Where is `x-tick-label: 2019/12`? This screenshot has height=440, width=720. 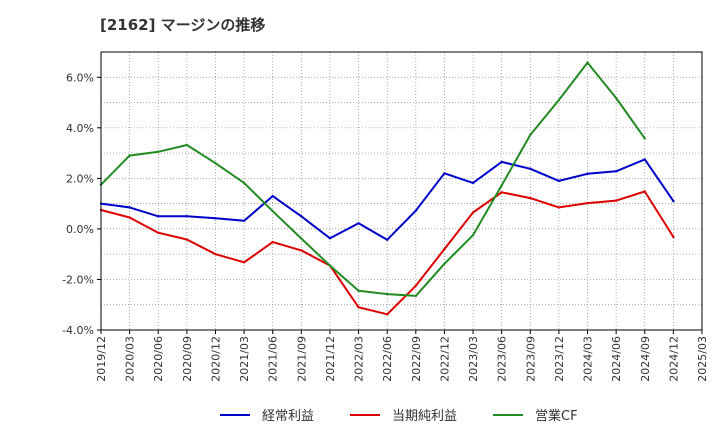 x-tick-label: 2019/12 is located at coordinates (101, 359).